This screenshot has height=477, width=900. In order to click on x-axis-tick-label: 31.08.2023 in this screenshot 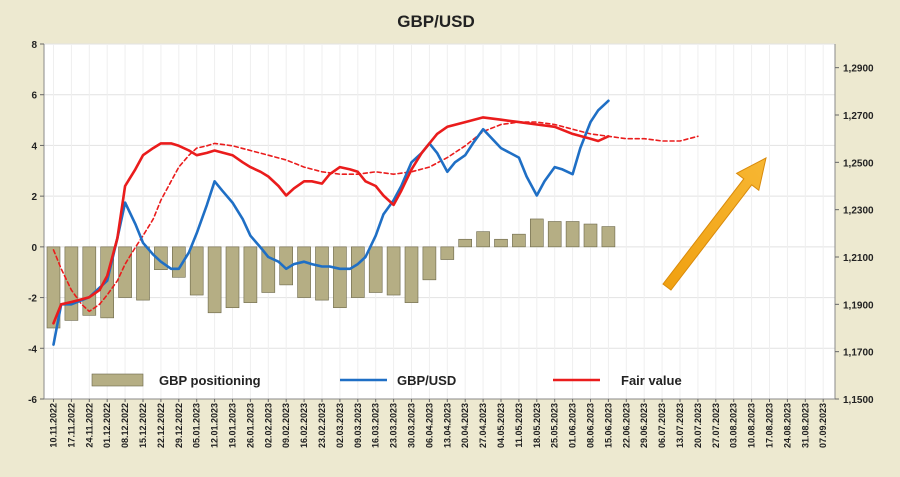, I will do `click(805, 425)`.